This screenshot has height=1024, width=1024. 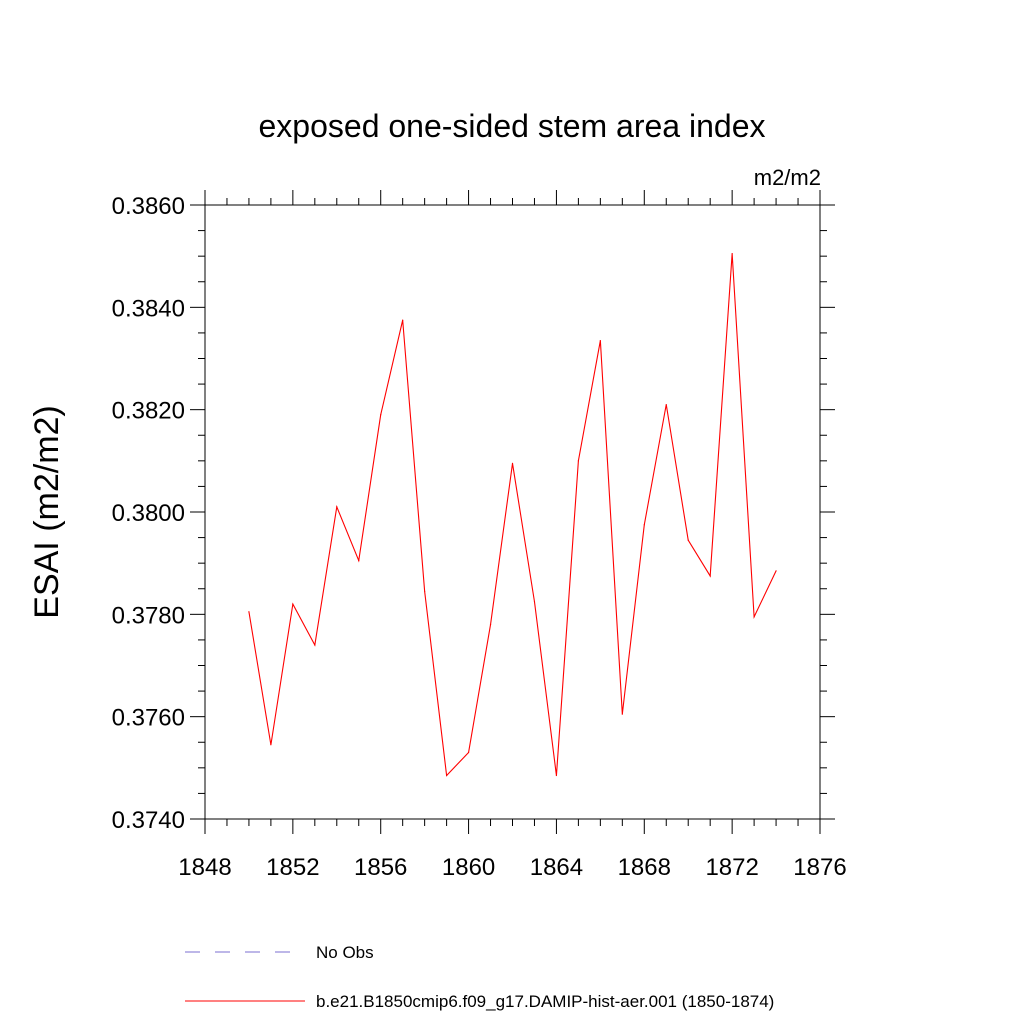 I want to click on x-tick-label: 1868, so click(x=644, y=867).